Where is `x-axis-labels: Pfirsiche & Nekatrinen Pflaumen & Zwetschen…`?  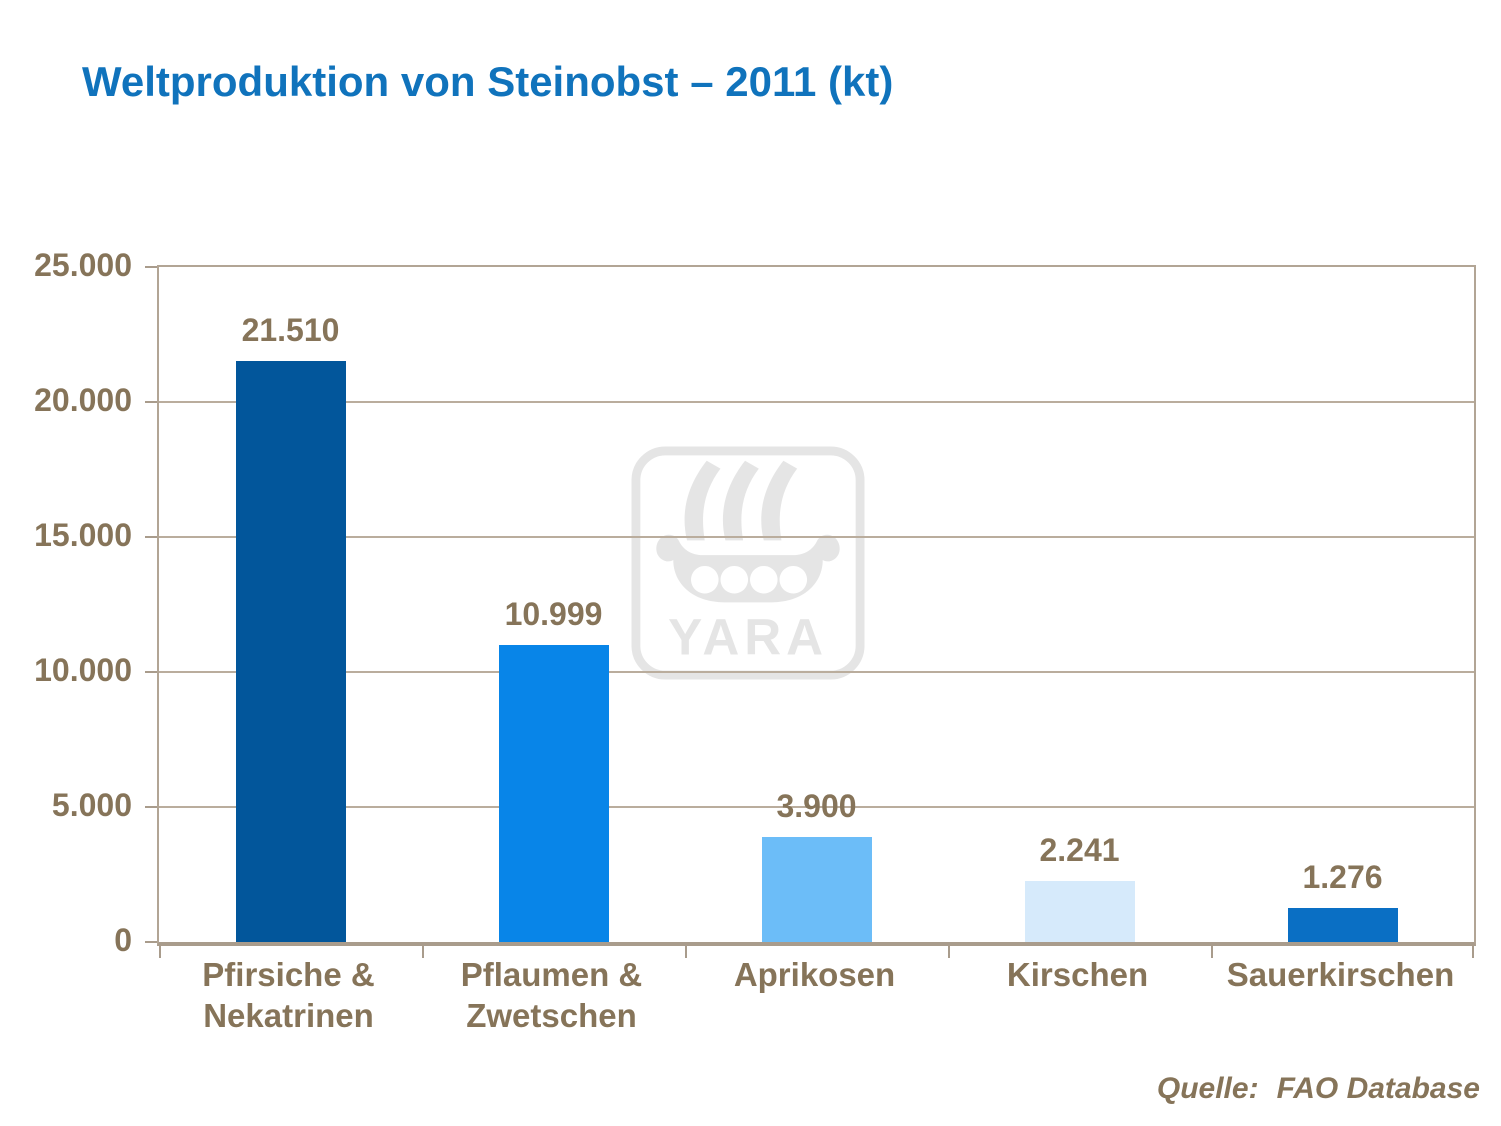 x-axis-labels: Pfirsiche & Nekatrinen Pflaumen & Zwetschen… is located at coordinates (814, 1009).